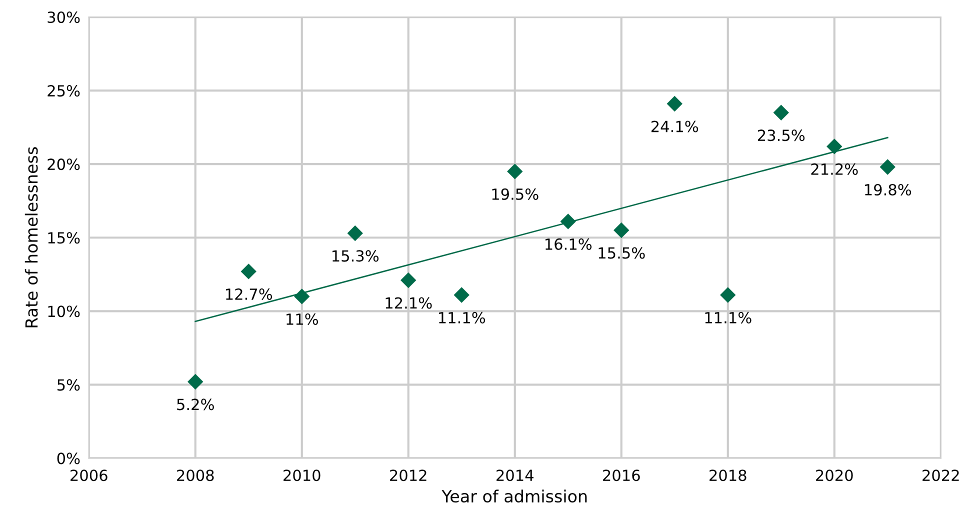 The image size is (966, 516). I want to click on x-tick-label: 2012, so click(408, 476).